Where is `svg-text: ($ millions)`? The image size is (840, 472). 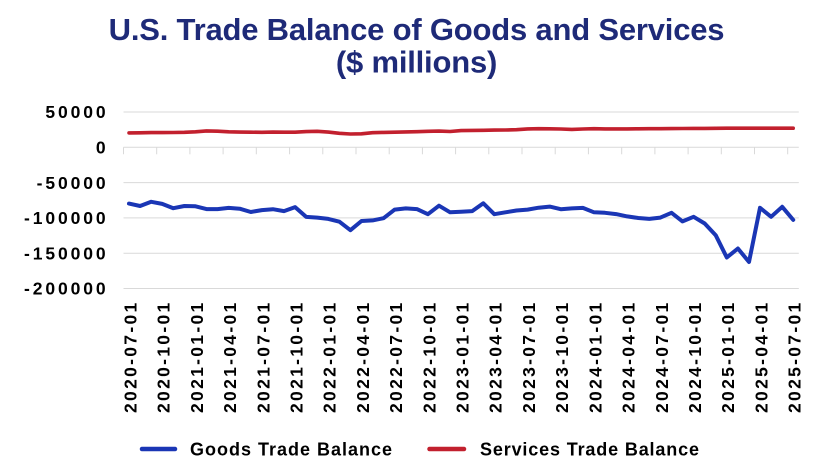 svg-text: ($ millions) is located at coordinates (416, 62).